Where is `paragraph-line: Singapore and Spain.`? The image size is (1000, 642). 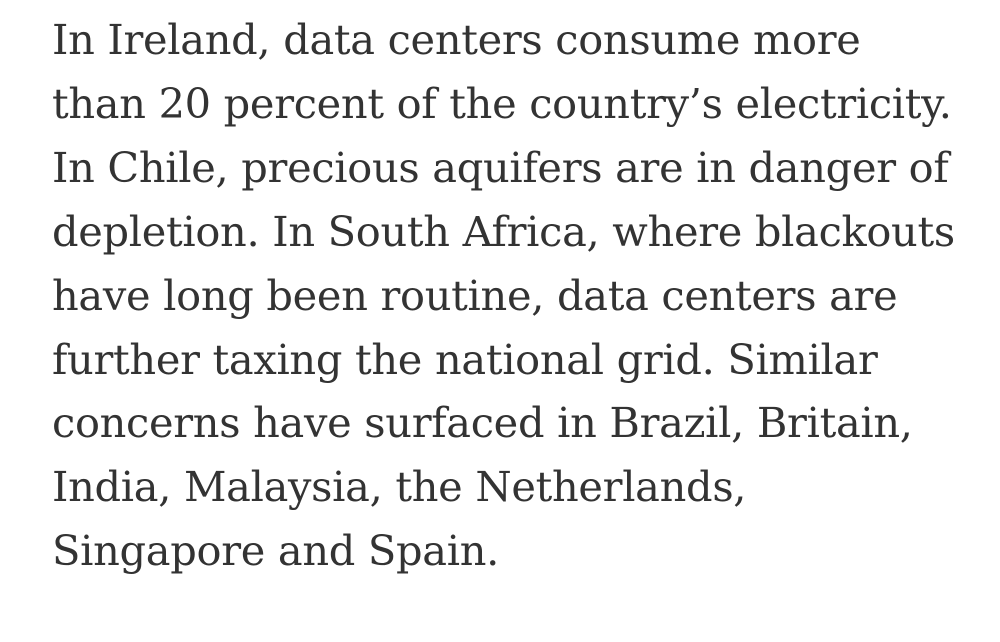 paragraph-line: Singapore and Spain. is located at coordinates (276, 551).